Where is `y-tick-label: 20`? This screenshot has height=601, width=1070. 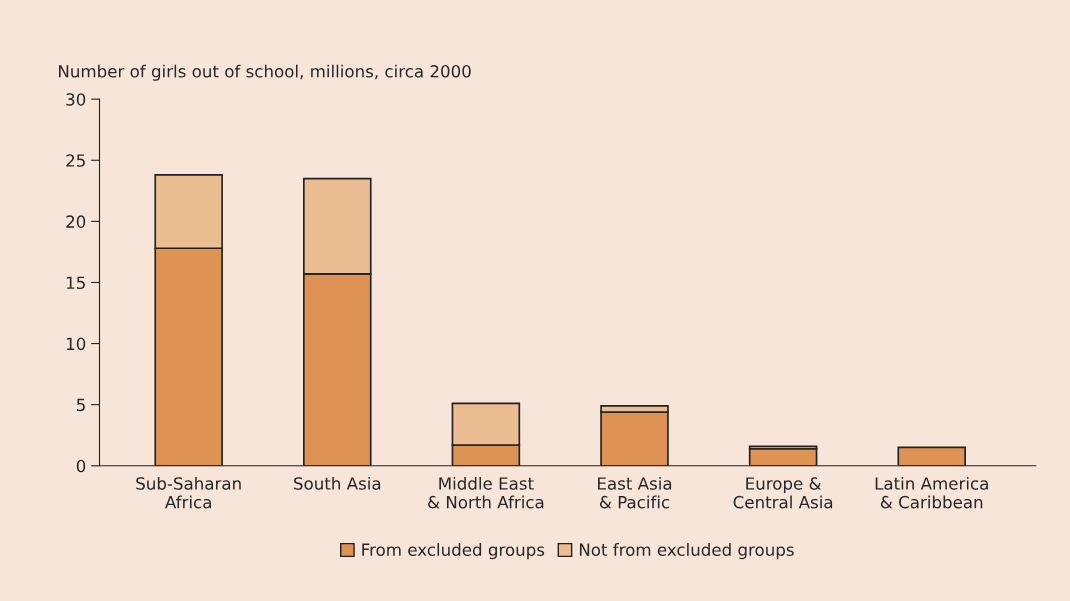 y-tick-label: 20 is located at coordinates (76, 221).